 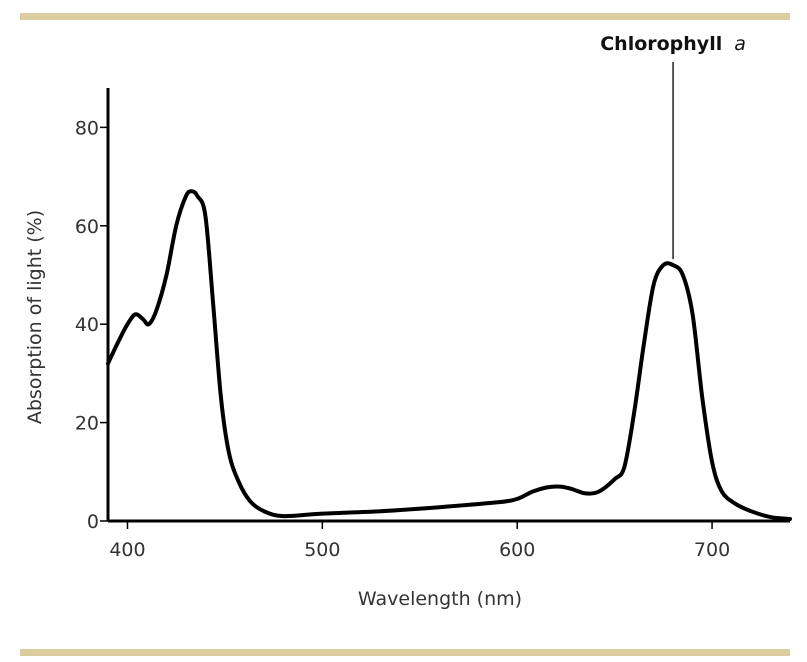 I want to click on x-axis-ticks: 400 500 600 700, so click(x=419, y=541).